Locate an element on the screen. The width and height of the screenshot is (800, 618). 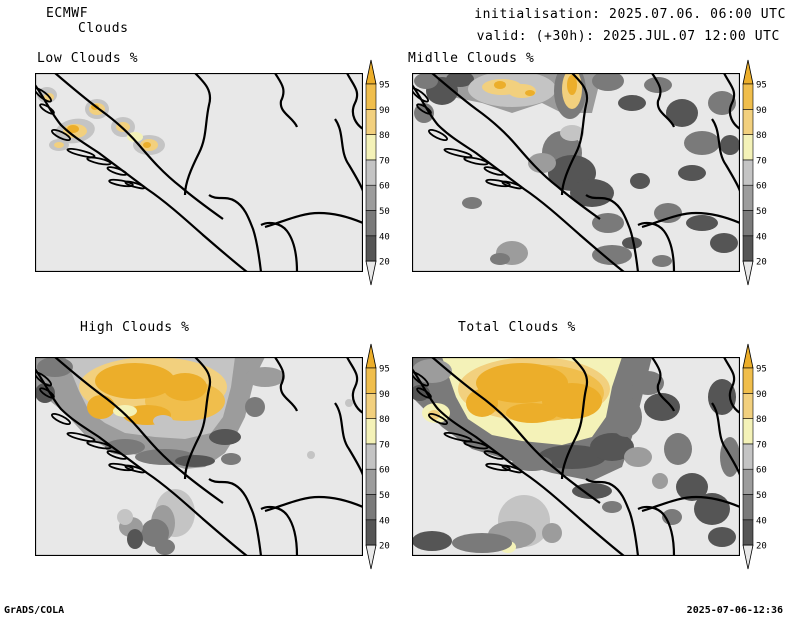
map-background is located at coordinates (199, 172).